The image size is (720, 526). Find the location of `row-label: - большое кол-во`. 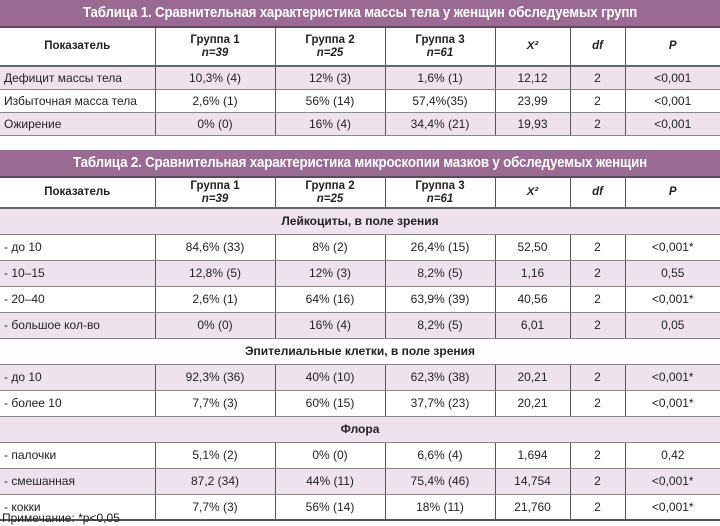

row-label: - большое кол-во is located at coordinates (77, 325).